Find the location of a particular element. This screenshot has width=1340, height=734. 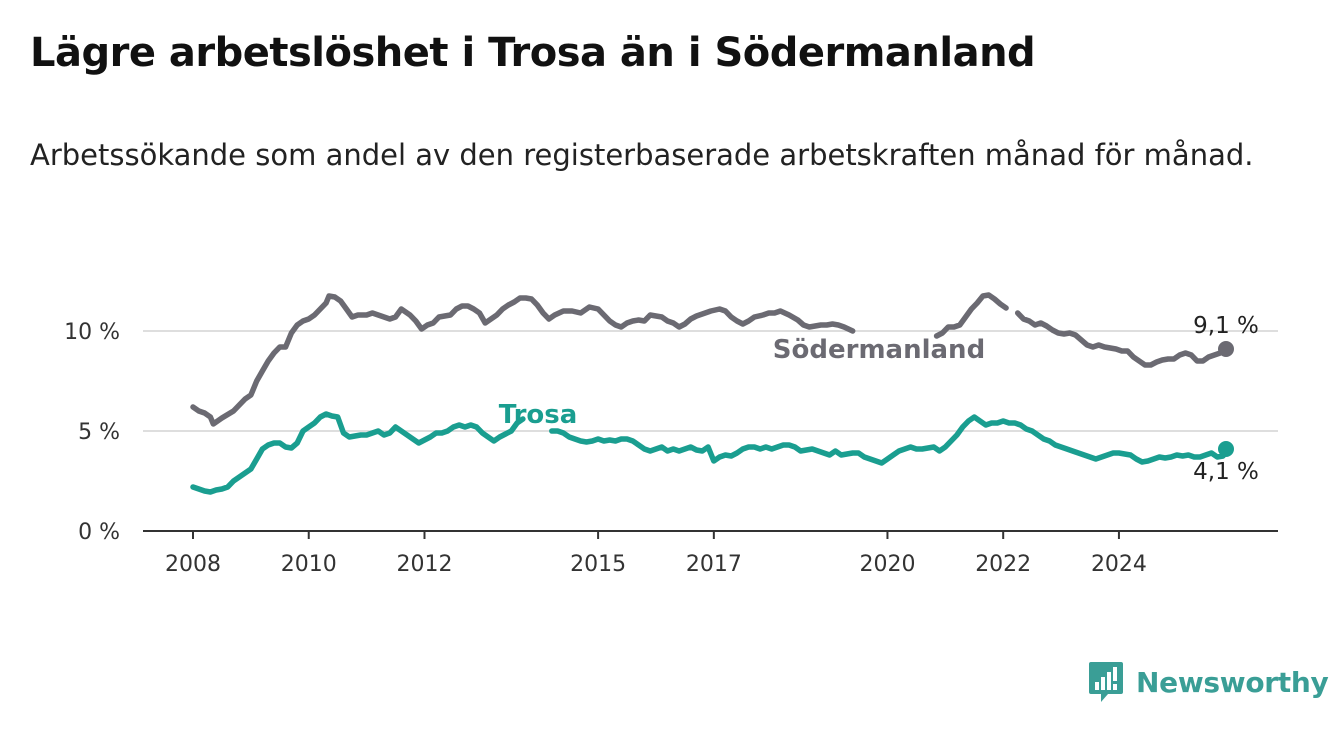

series-end-label: 4,1 % is located at coordinates (1226, 472).